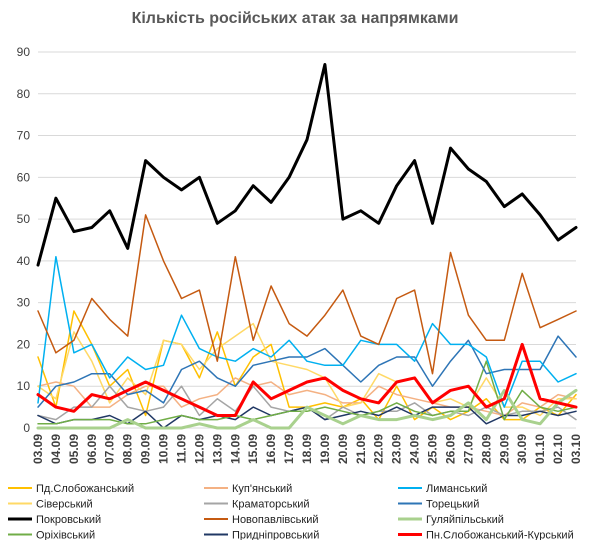 The height and width of the screenshot is (540, 590). I want to click on x-tick-label: 15.09, so click(253, 449).